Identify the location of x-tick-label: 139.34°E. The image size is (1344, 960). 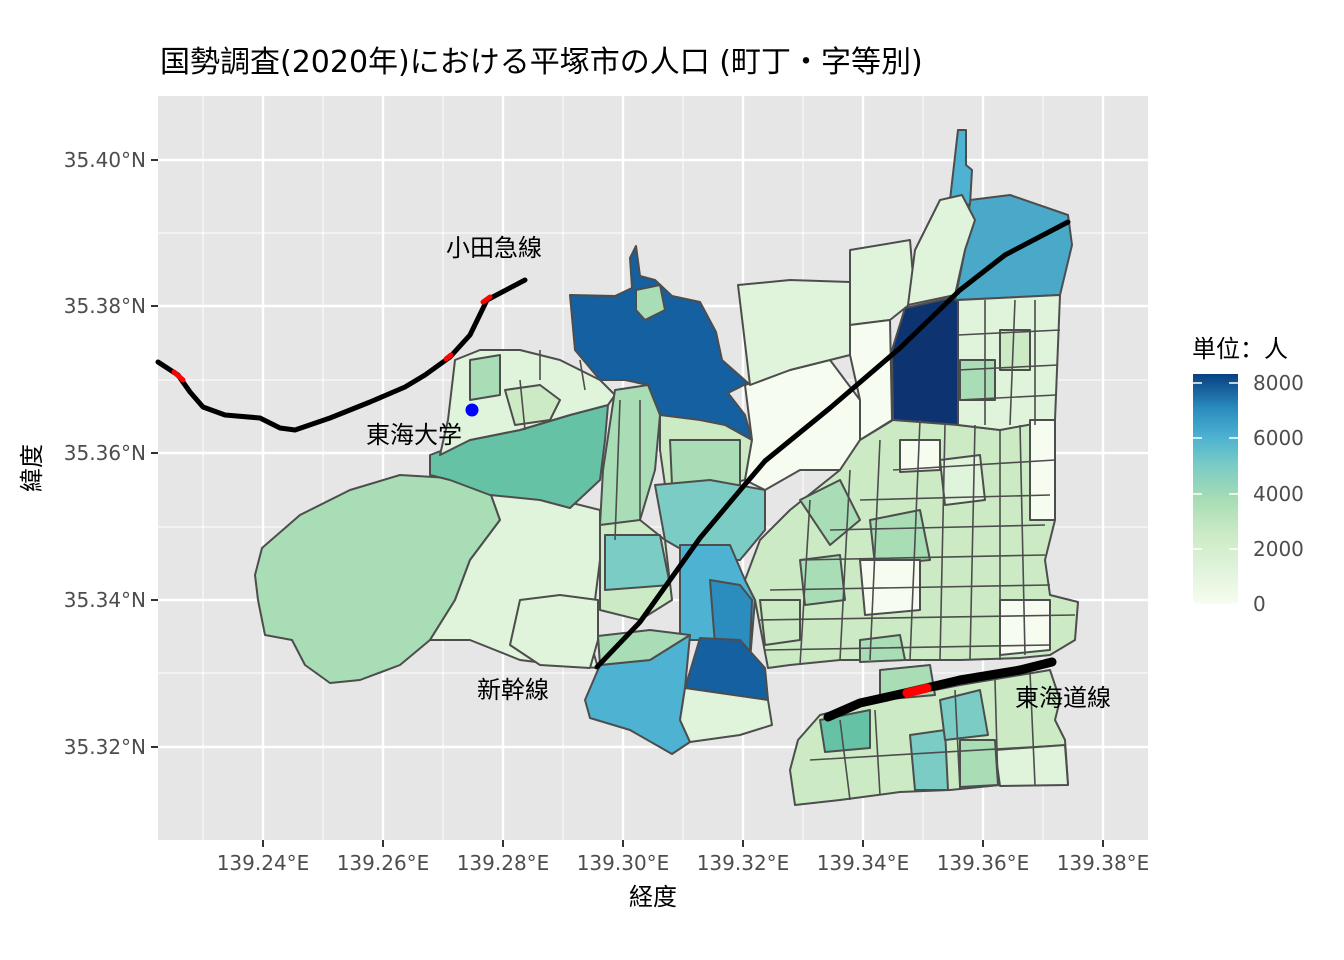
(863, 863).